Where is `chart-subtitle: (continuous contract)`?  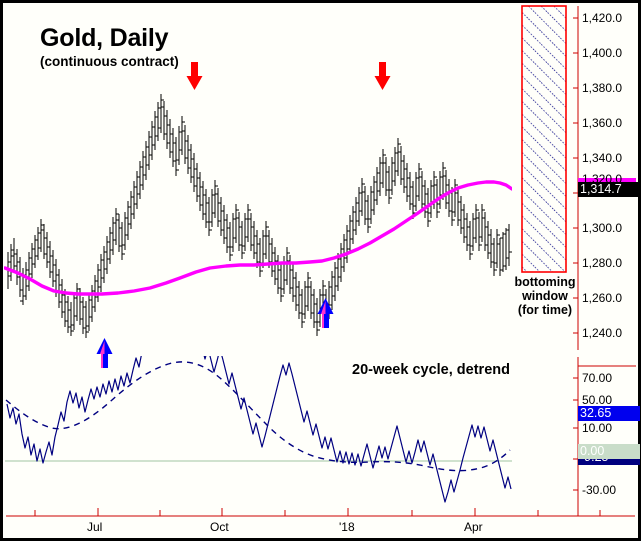 chart-subtitle: (continuous contract) is located at coordinates (109, 61).